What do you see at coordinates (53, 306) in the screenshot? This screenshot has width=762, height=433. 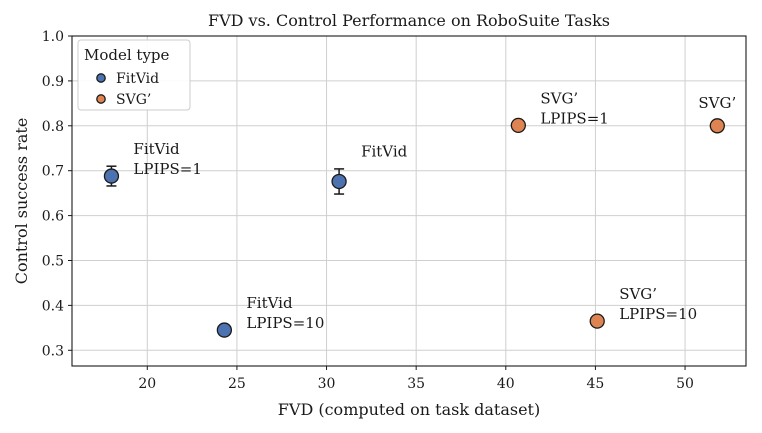 I see `y-tick-label: 0.4` at bounding box center [53, 306].